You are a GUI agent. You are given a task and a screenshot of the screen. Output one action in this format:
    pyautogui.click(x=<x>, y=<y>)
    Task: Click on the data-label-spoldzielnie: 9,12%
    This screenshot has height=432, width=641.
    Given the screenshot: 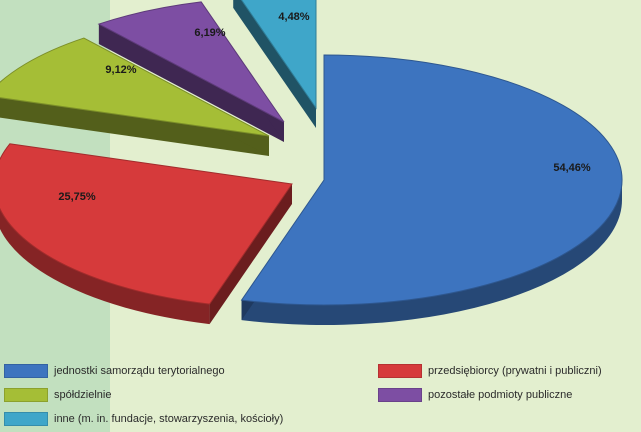 What is the action you would take?
    pyautogui.click(x=120, y=70)
    